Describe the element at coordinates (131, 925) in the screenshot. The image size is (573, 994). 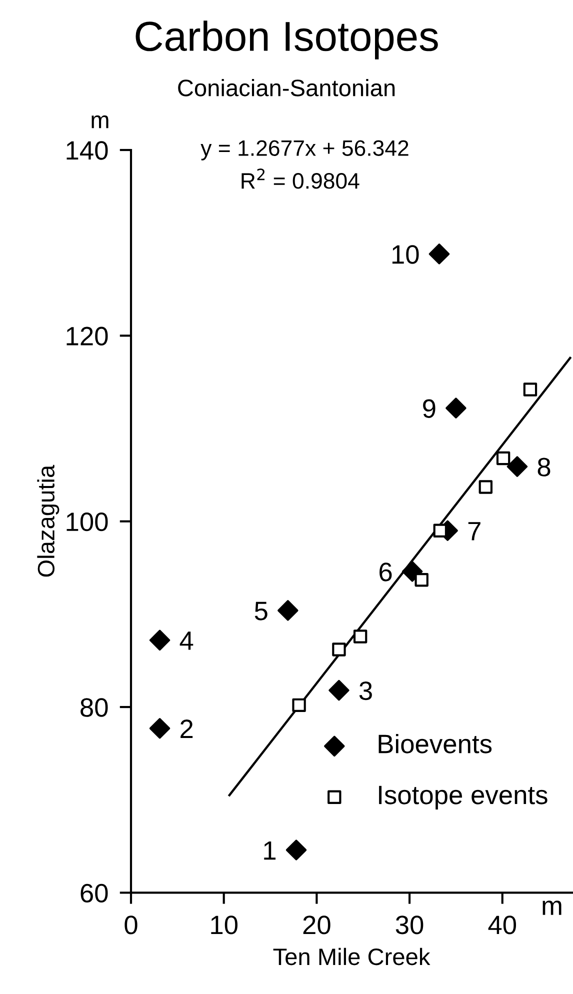
I see `x-tick-label: 0` at that location.